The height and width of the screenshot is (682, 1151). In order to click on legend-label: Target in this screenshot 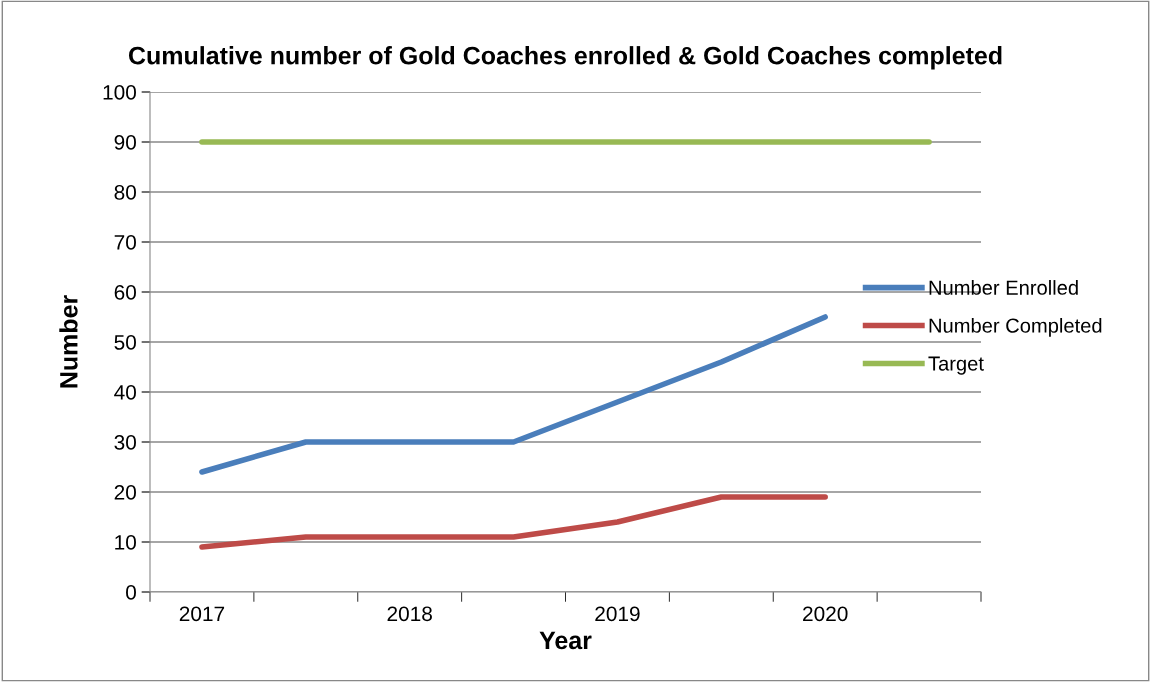, I will do `click(956, 365)`.